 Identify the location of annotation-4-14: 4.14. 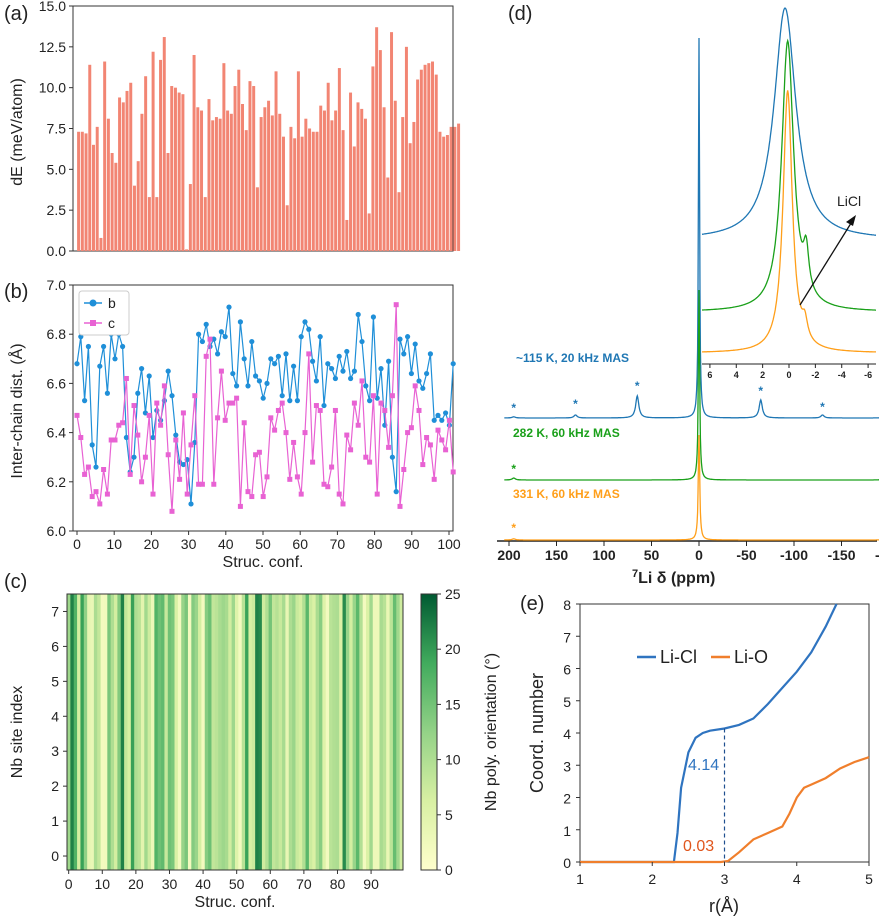
(703, 765).